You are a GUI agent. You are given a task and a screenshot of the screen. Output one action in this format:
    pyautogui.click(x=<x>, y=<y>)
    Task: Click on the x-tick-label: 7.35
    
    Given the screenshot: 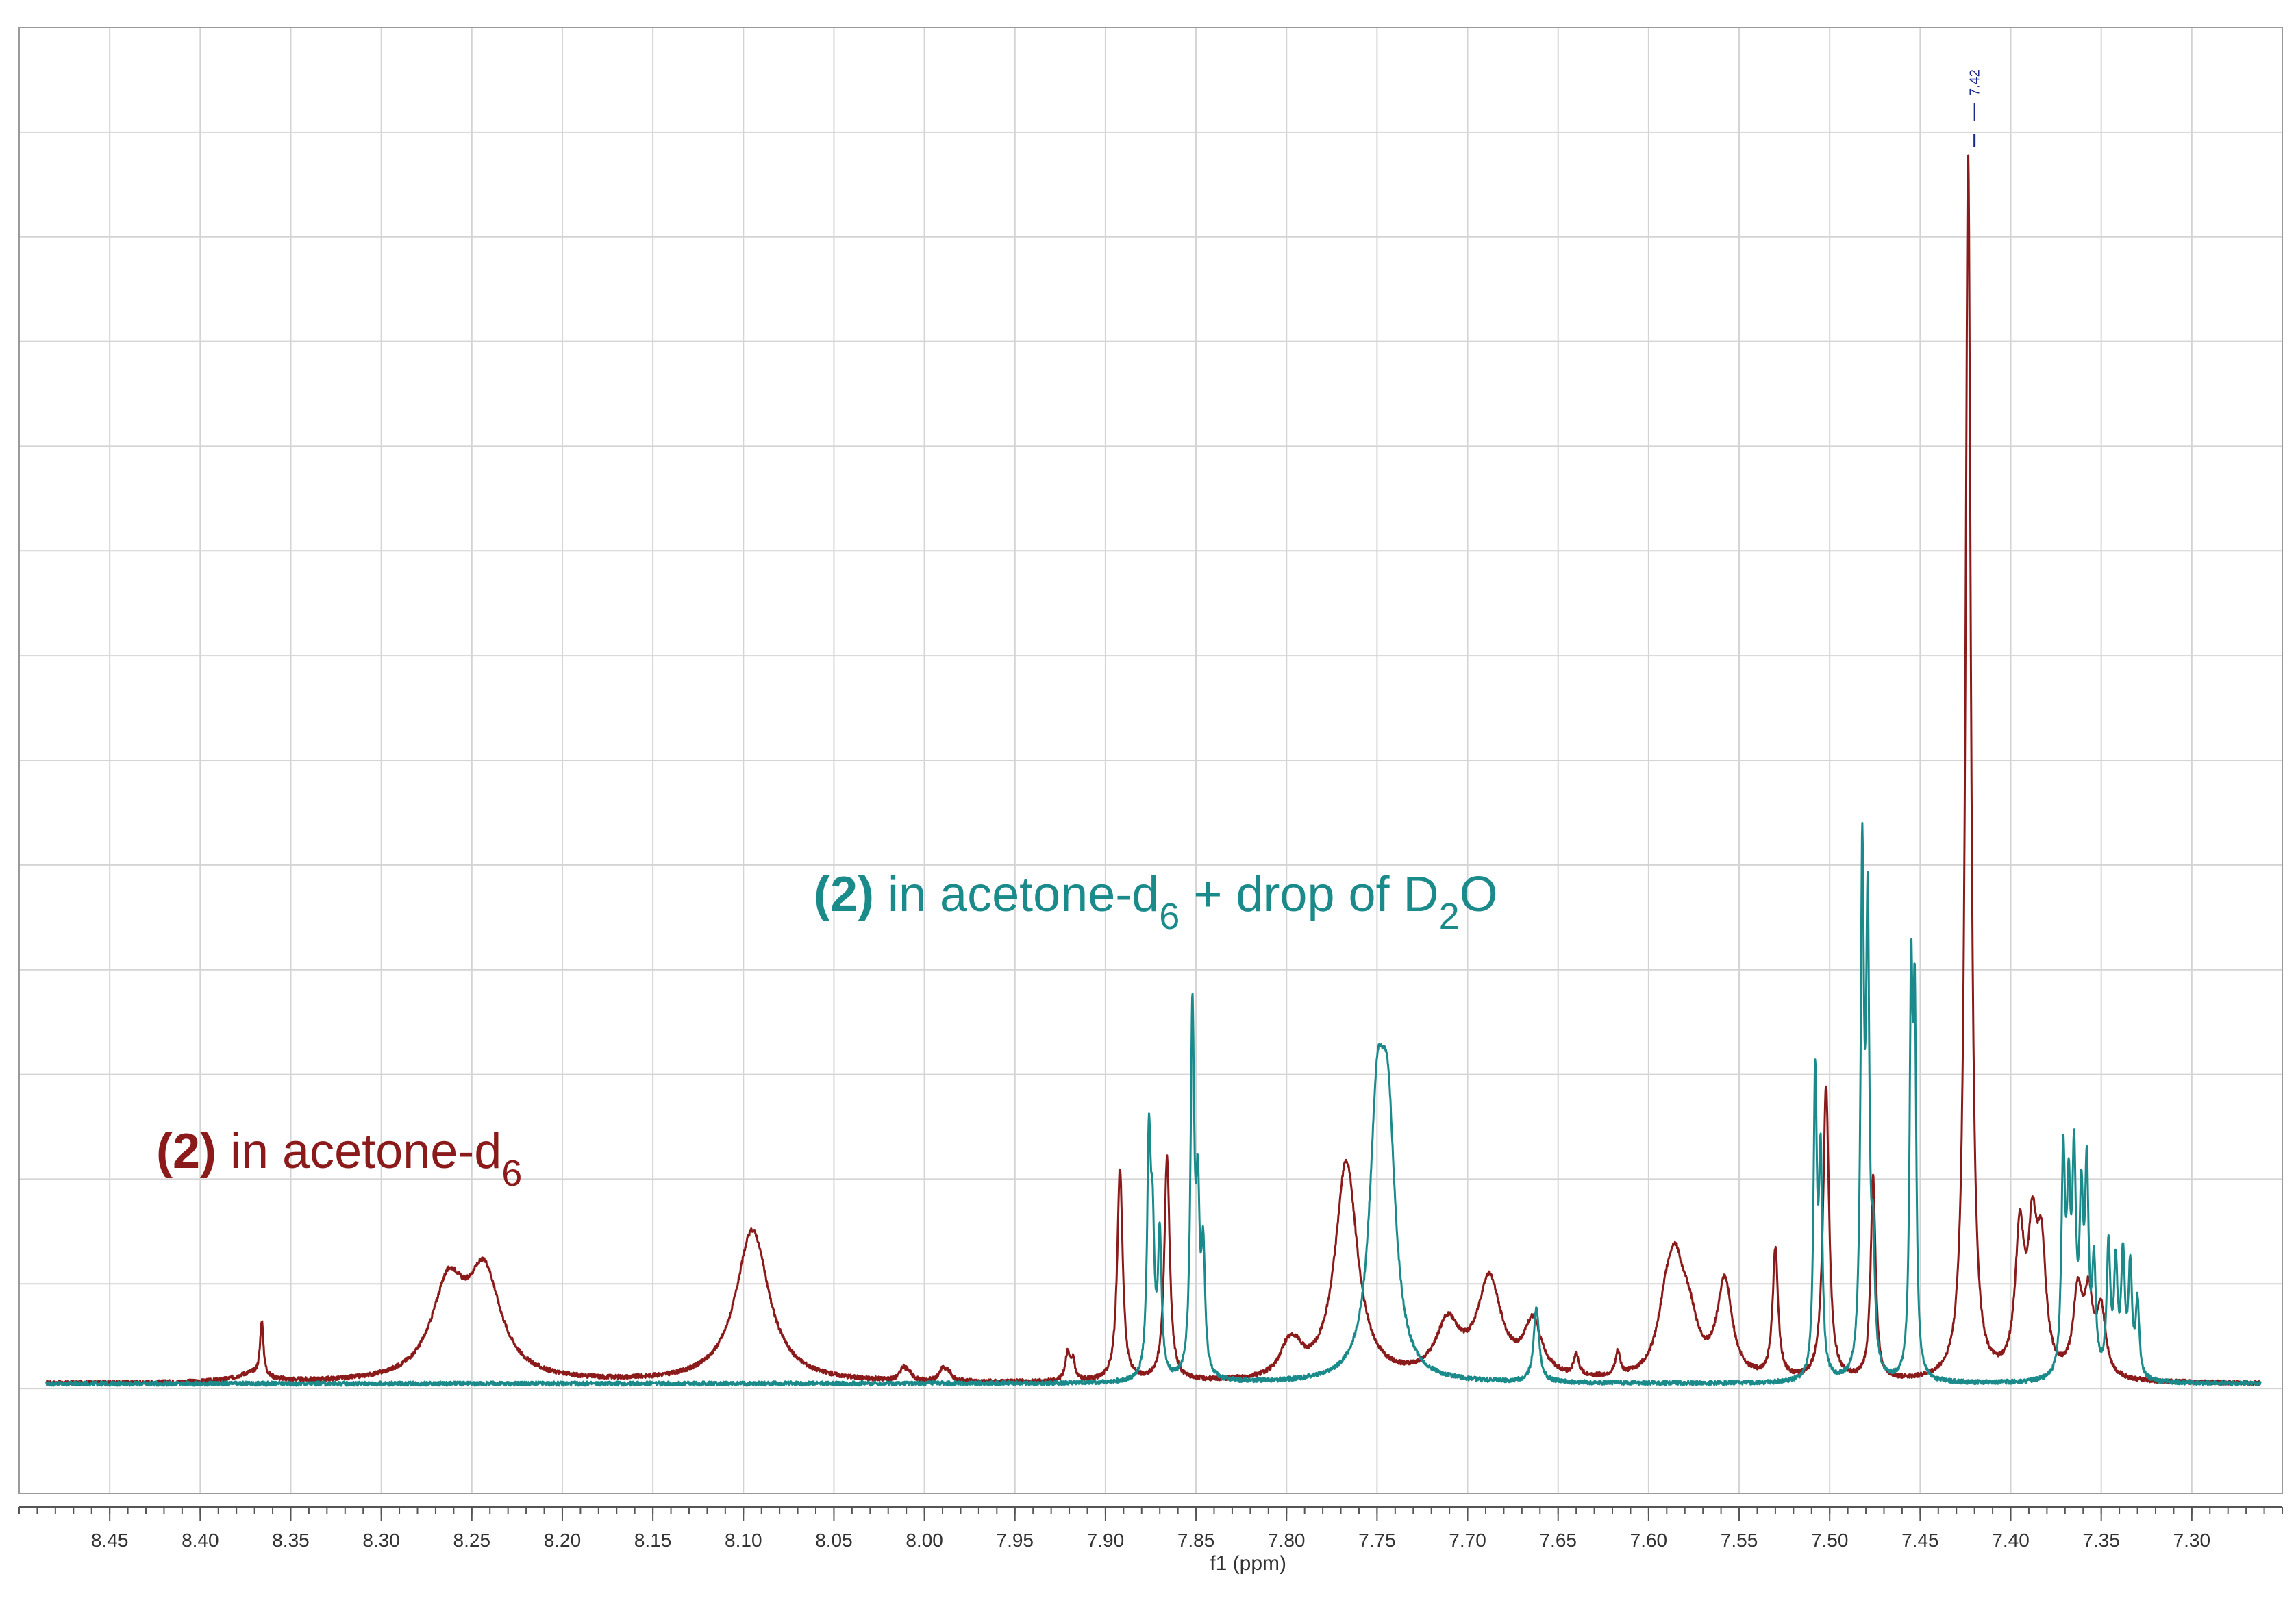 What is the action you would take?
    pyautogui.click(x=2101, y=1540)
    